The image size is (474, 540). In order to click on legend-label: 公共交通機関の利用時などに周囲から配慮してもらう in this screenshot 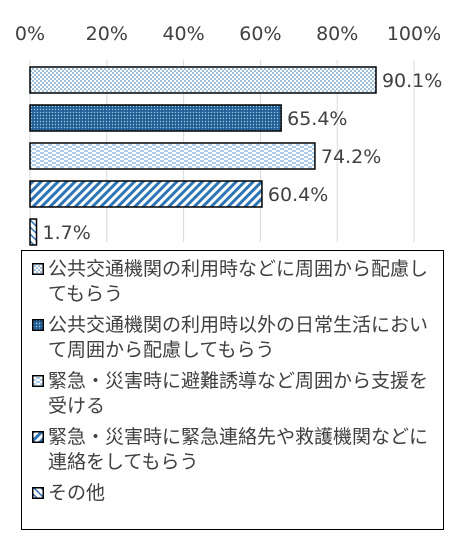, I will do `click(238, 281)`.